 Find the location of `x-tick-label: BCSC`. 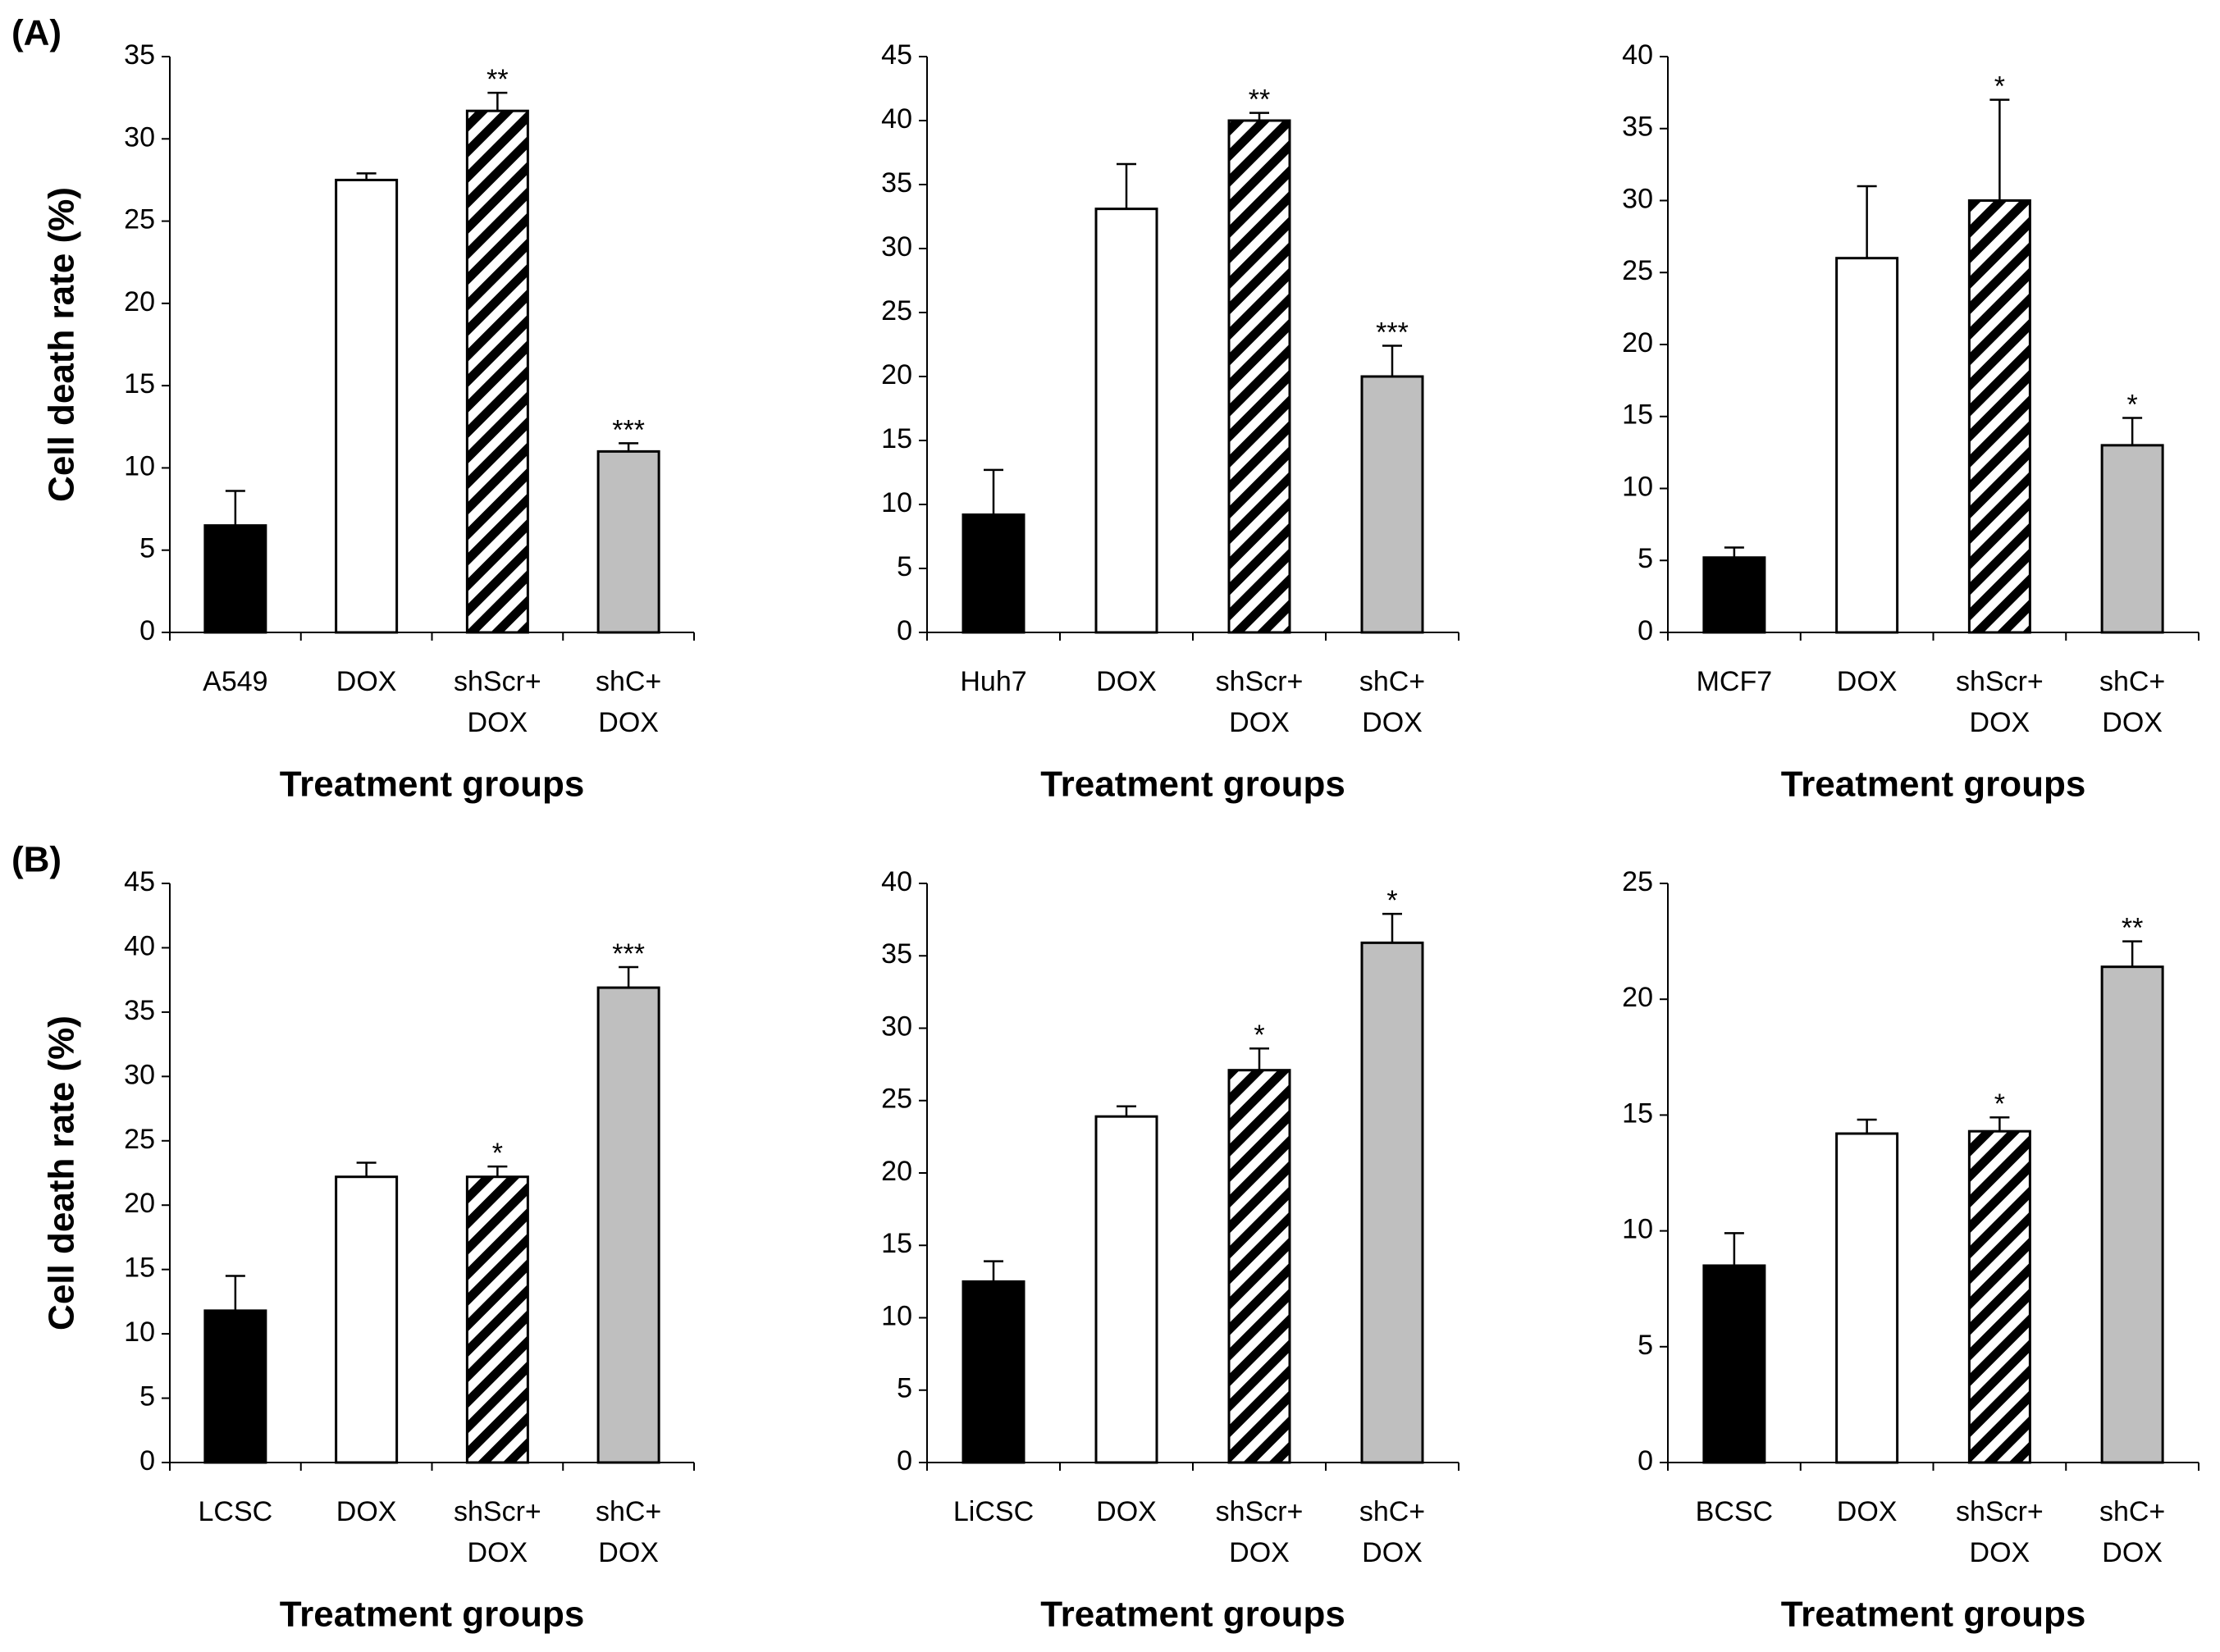

x-tick-label: BCSC is located at coordinates (1735, 1511).